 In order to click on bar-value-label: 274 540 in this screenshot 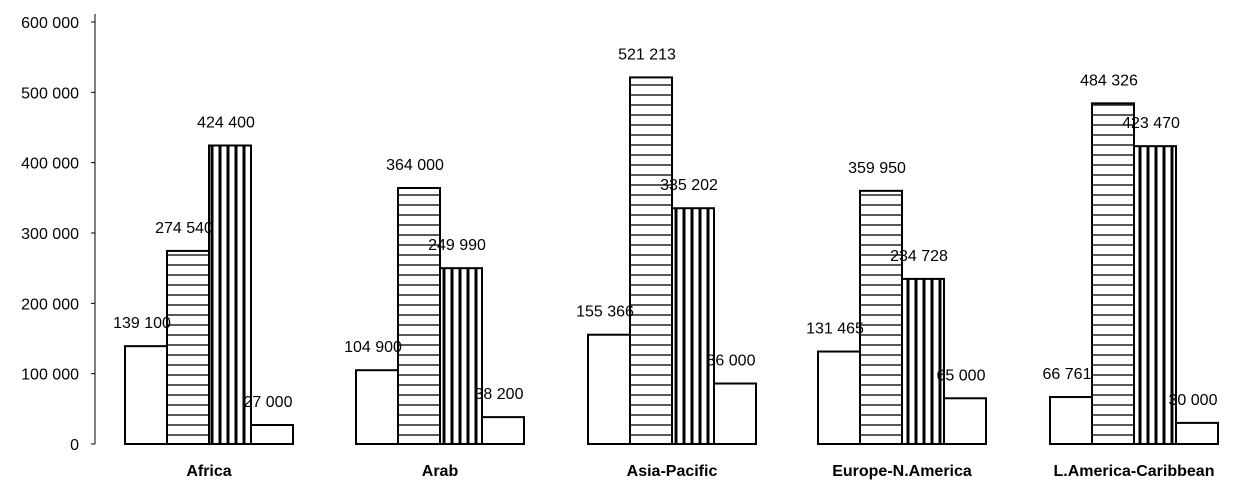, I will do `click(184, 228)`.